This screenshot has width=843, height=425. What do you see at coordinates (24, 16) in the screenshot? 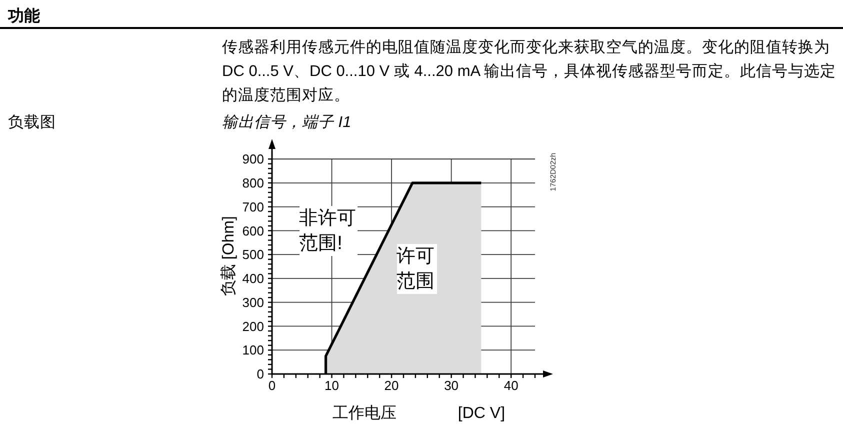
I see `text: 功能` at bounding box center [24, 16].